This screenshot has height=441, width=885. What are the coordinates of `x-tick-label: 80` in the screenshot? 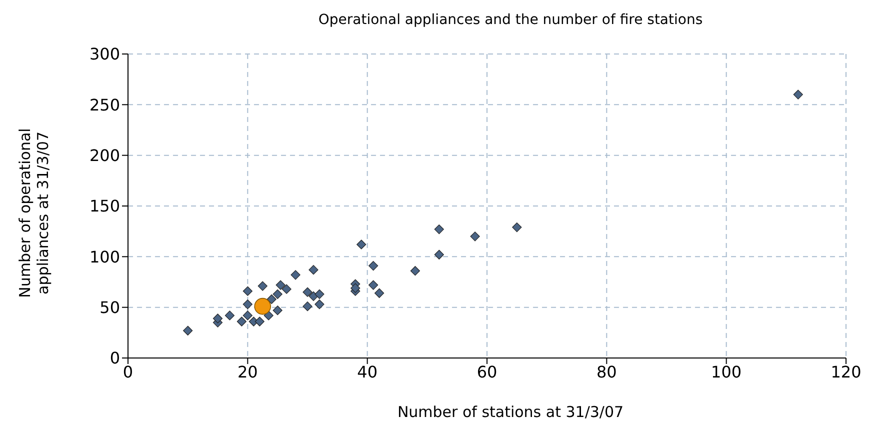 It's located at (606, 372).